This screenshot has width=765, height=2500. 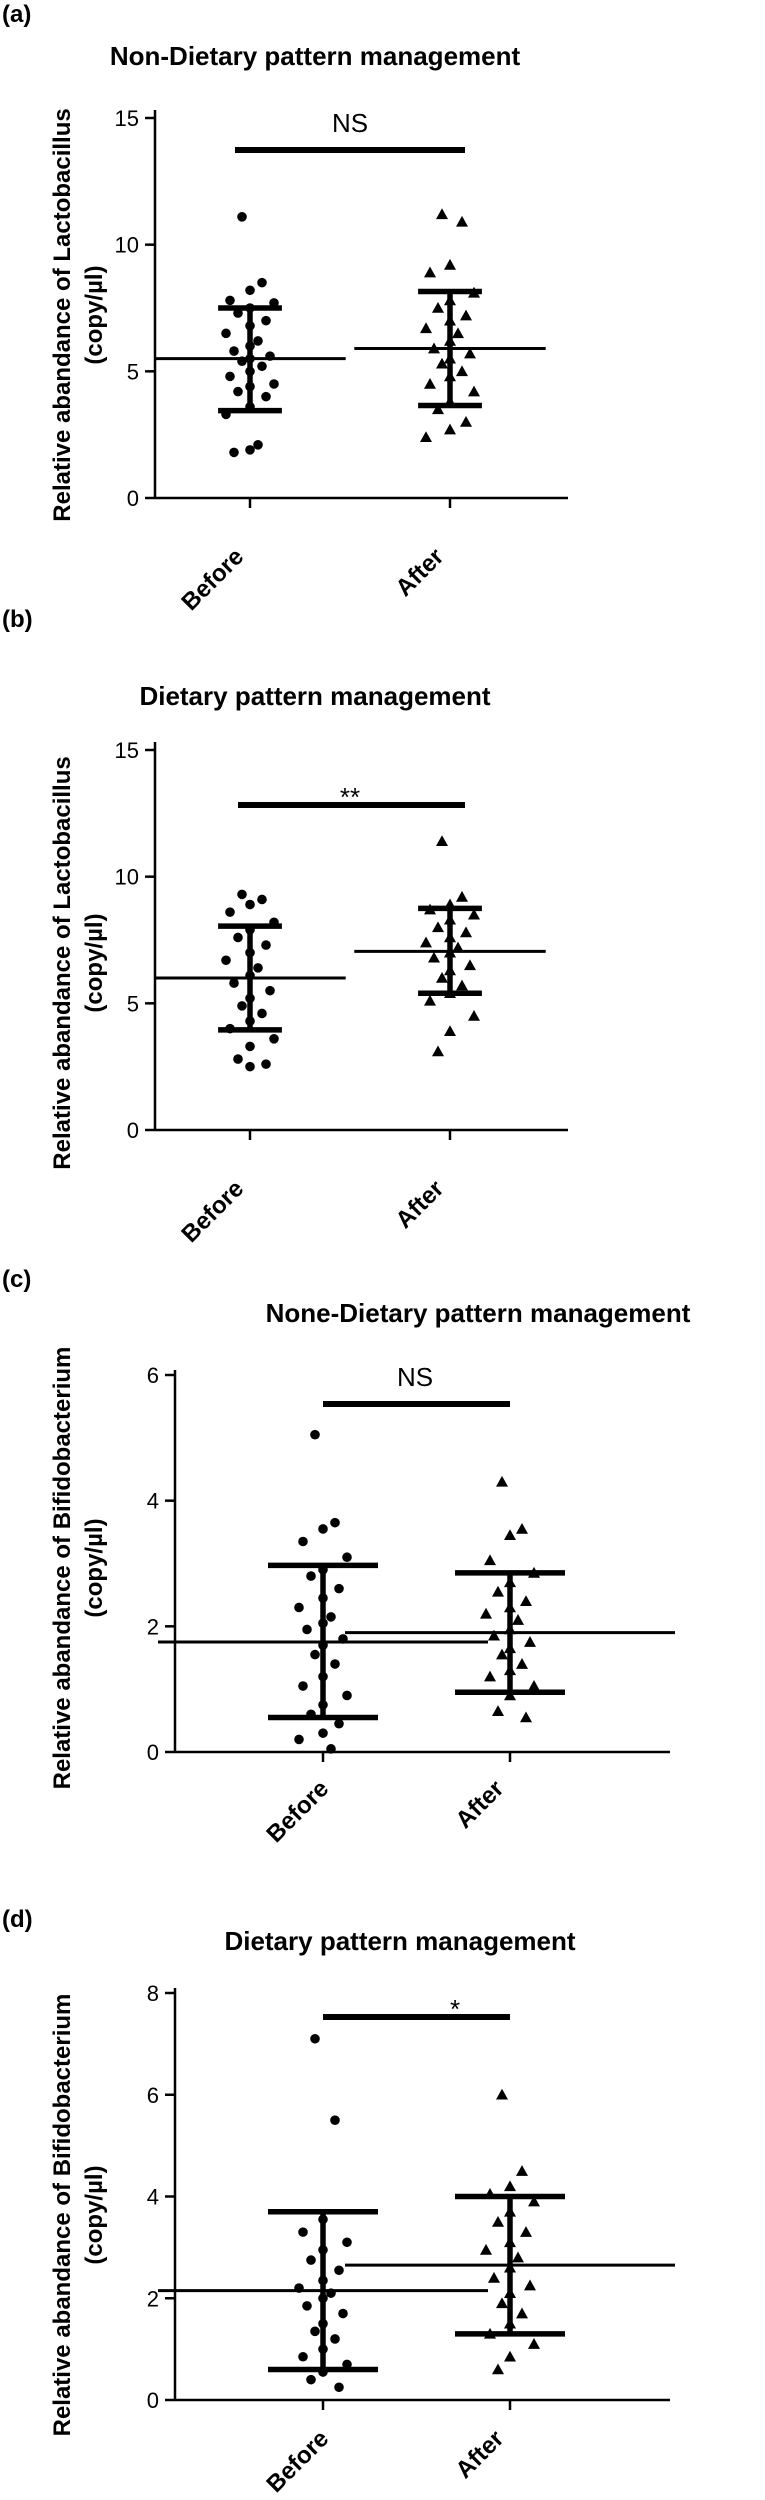 What do you see at coordinates (94, 2214) in the screenshot?
I see `panel-d-ylabel-line2: (copy/µl)` at bounding box center [94, 2214].